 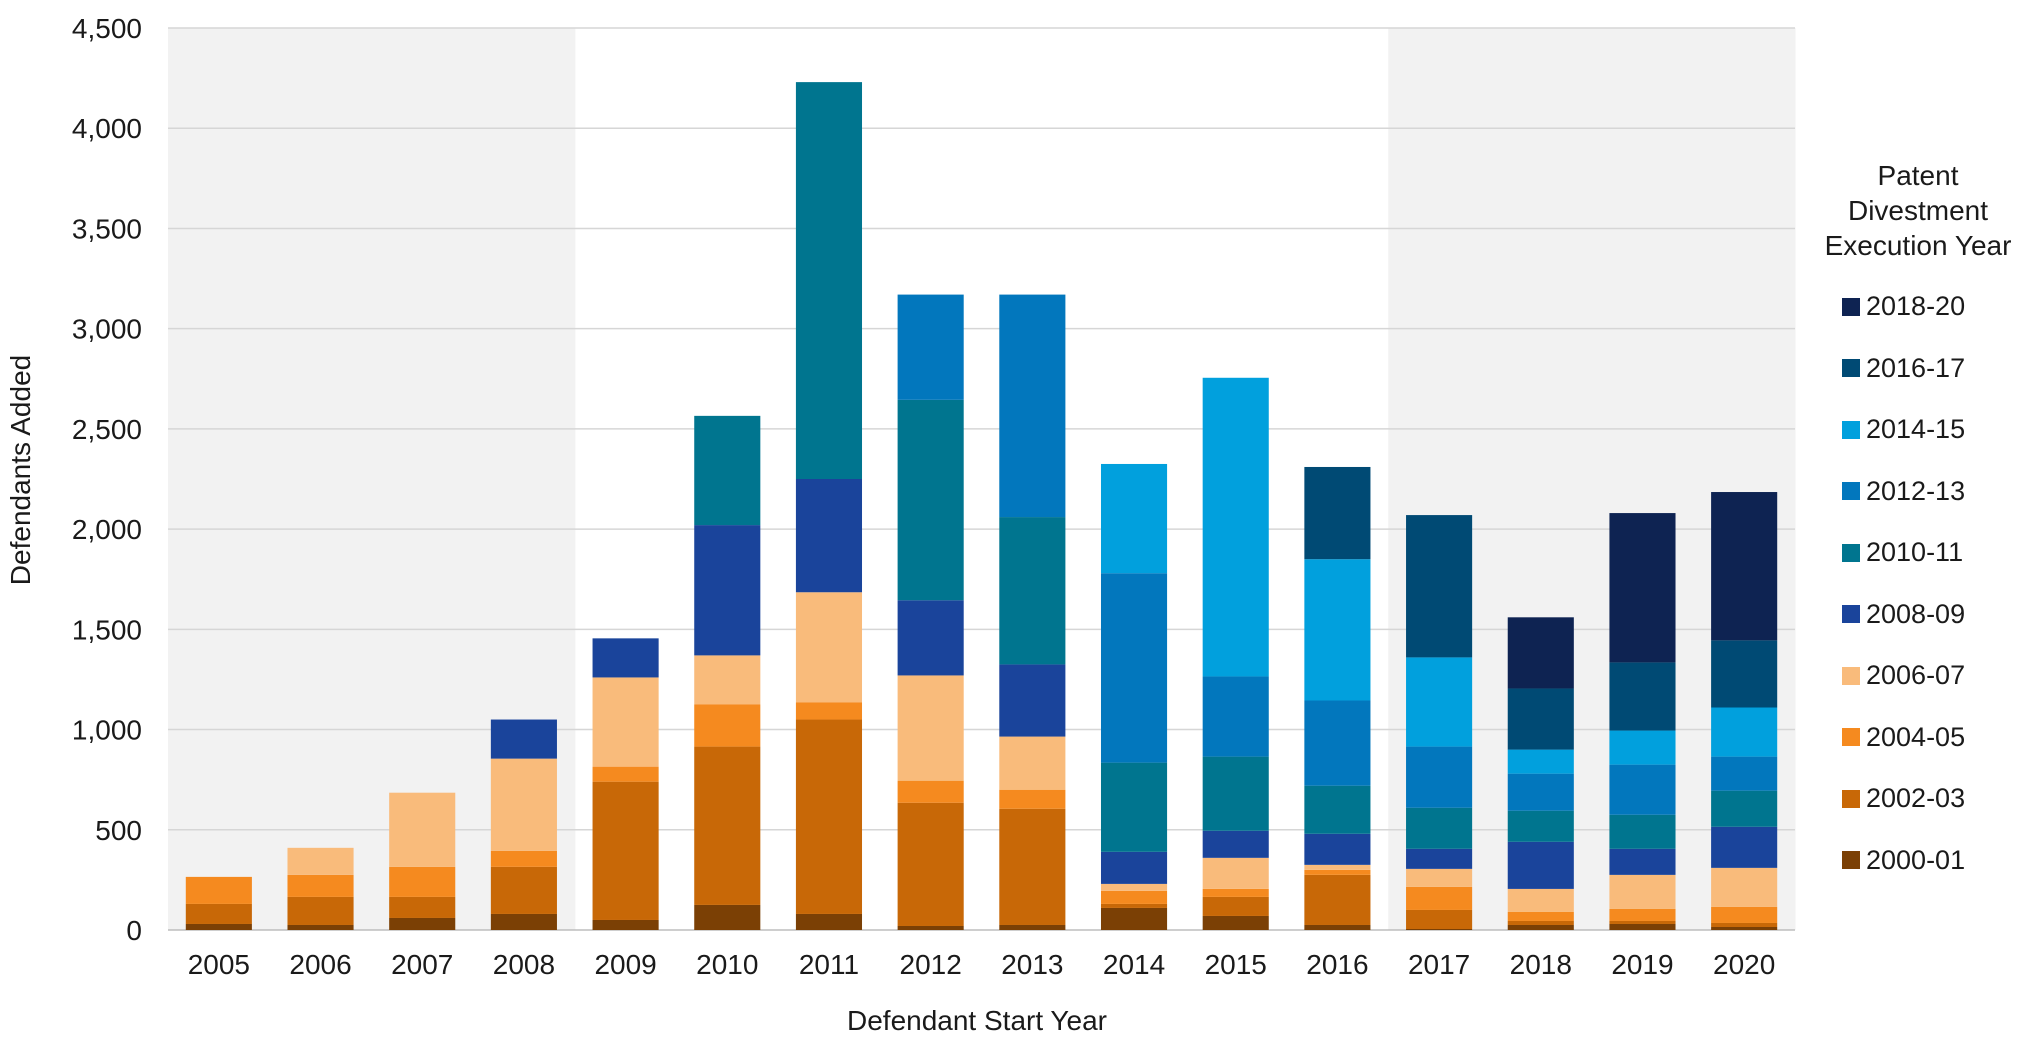 What do you see at coordinates (107, 28) in the screenshot?
I see `y-tick-label: 4,500` at bounding box center [107, 28].